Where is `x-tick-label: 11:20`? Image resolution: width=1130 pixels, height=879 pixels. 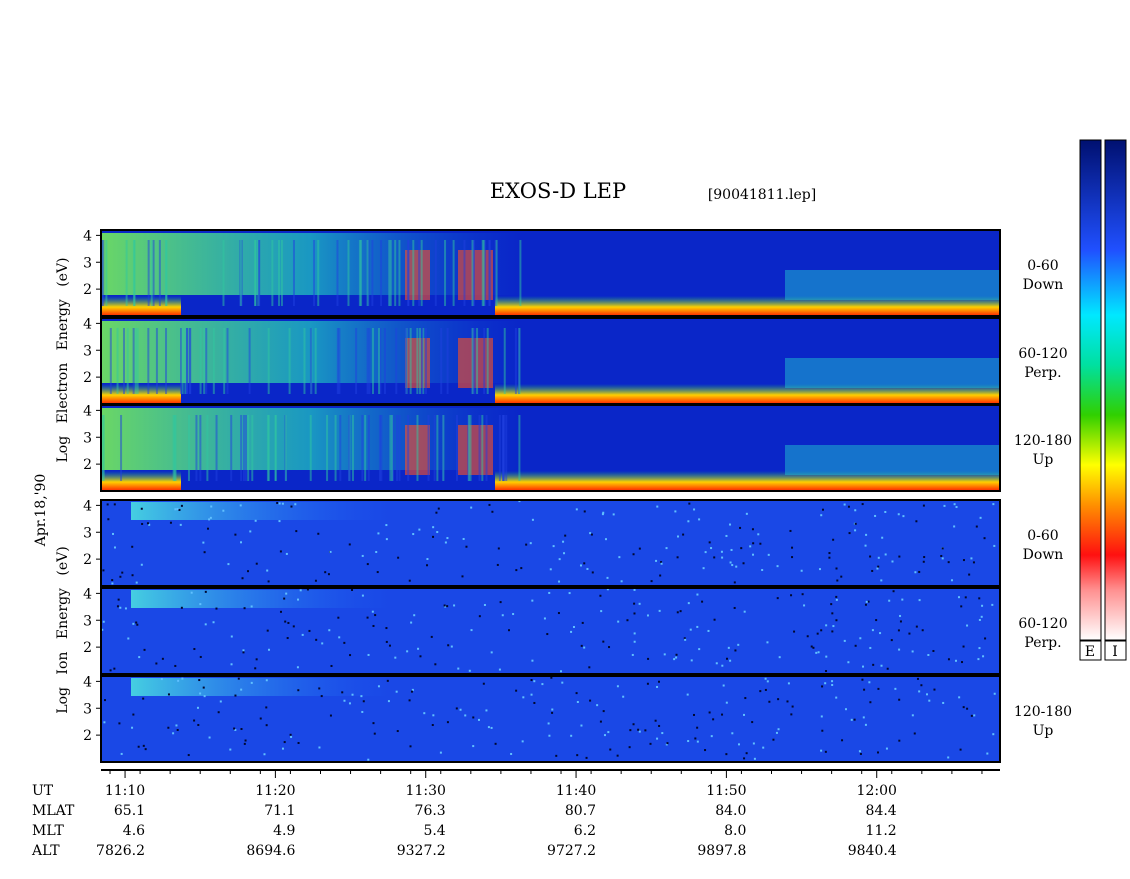 x-tick-label: 11:20 is located at coordinates (275, 791).